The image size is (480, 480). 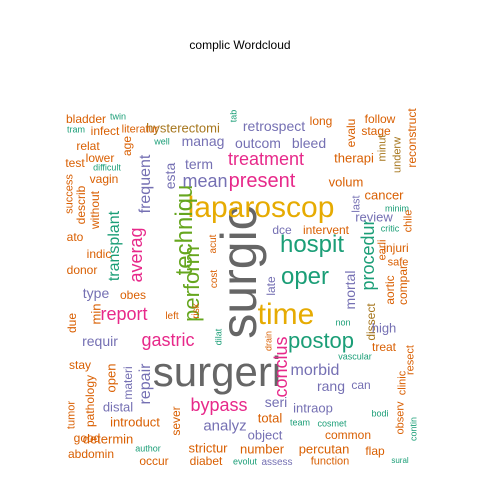 What do you see at coordinates (376, 131) in the screenshot?
I see `word-stage: stage` at bounding box center [376, 131].